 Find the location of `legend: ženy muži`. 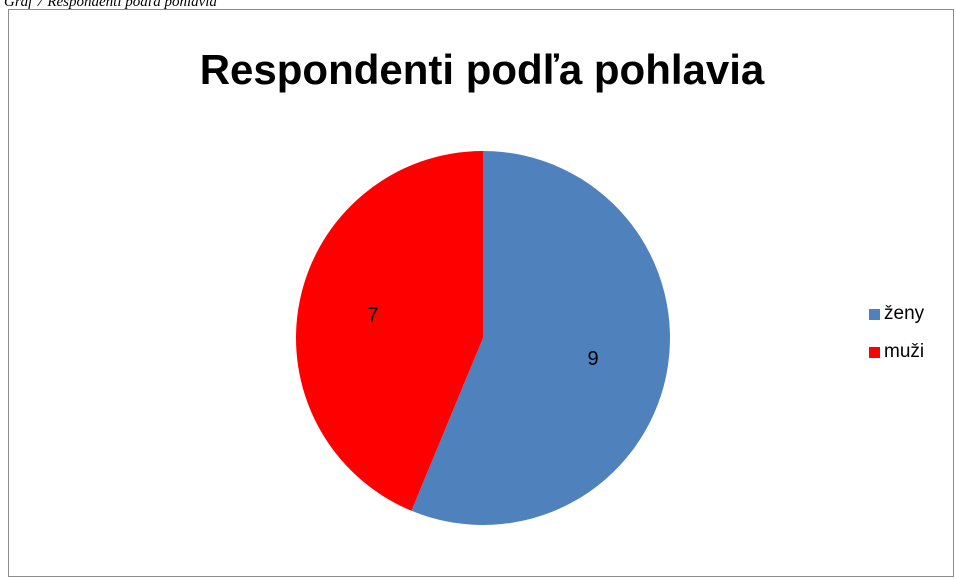

legend: ženy muži is located at coordinates (896, 341).